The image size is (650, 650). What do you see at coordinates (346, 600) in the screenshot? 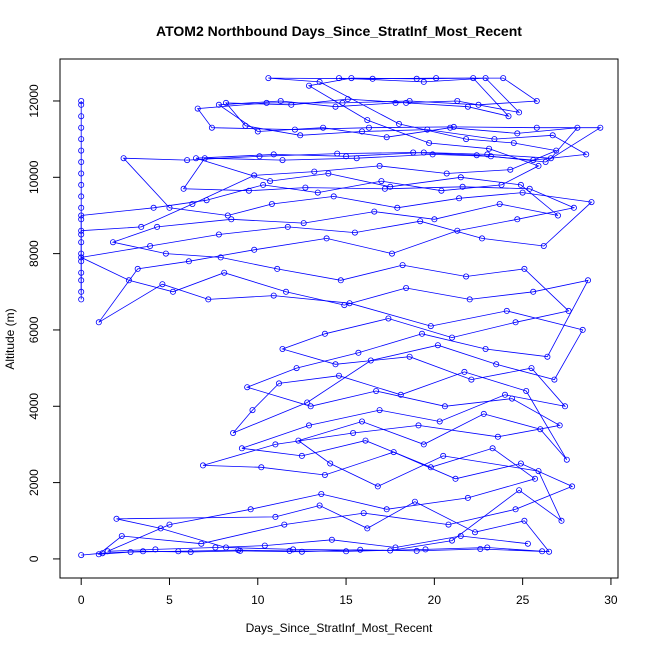
I see `x-tick-label: 15` at bounding box center [346, 600].